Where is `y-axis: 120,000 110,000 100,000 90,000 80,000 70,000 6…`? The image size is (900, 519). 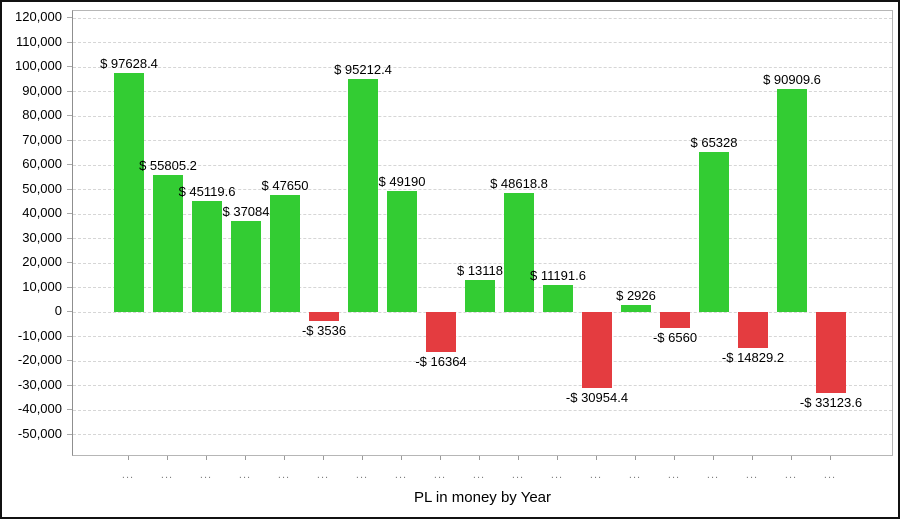
y-axis: 120,000 110,000 100,000 90,000 80,000 70,000 6… is located at coordinates (37, 259).